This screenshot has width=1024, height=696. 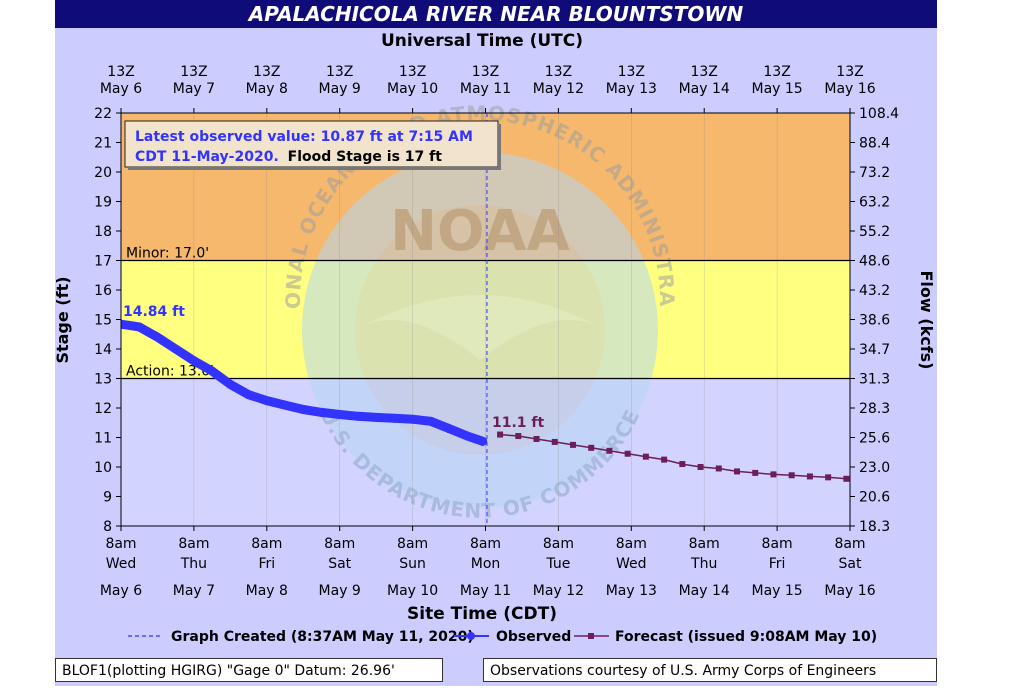 I want to click on x-tick-date: May 13, so click(x=631, y=591).